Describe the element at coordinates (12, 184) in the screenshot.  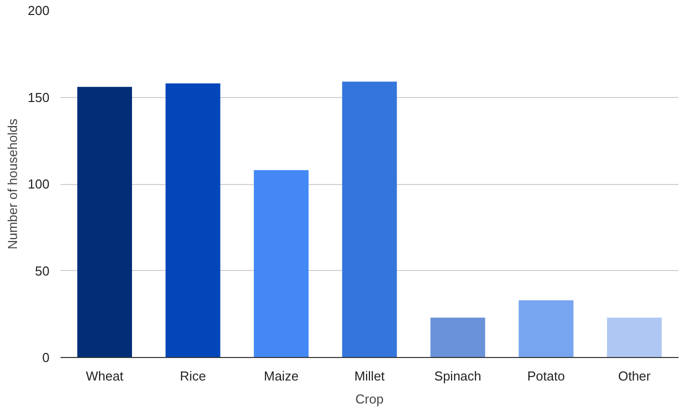
I see `y-axis-title: Number of households` at that location.